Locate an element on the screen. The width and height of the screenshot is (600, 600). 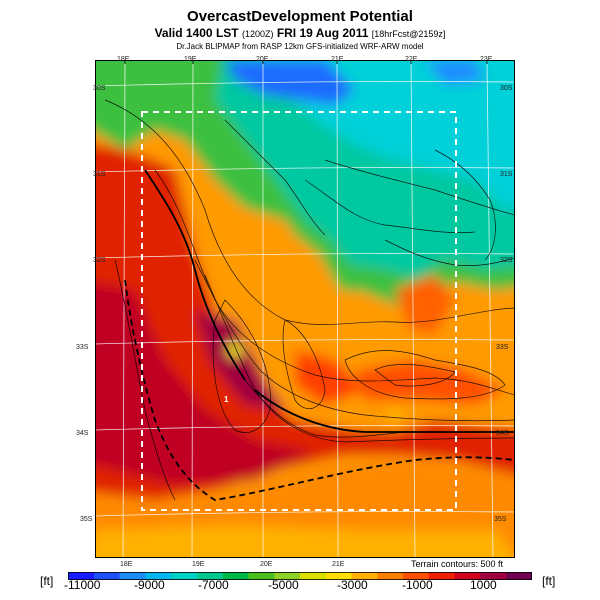
lat-label-left: 34S is located at coordinates (82, 433).